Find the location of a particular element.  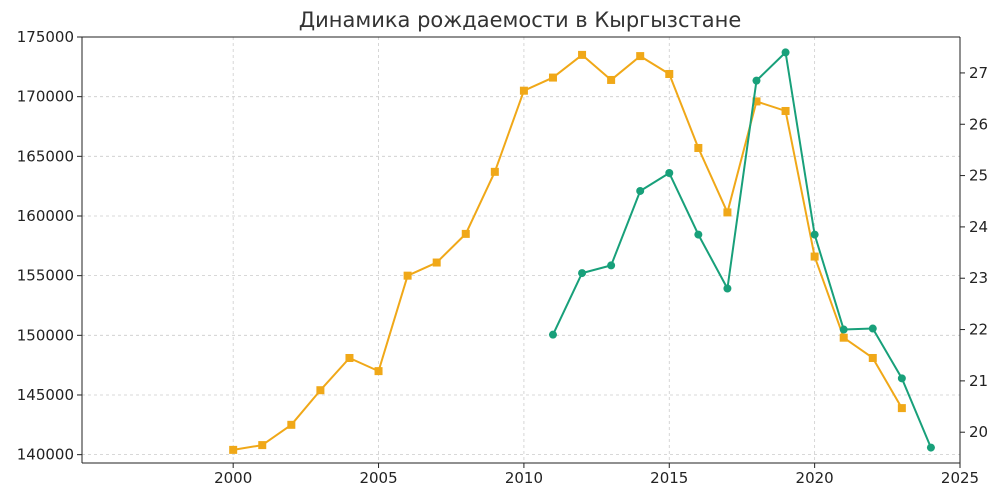

x-tick-label: 2025 is located at coordinates (960, 478).